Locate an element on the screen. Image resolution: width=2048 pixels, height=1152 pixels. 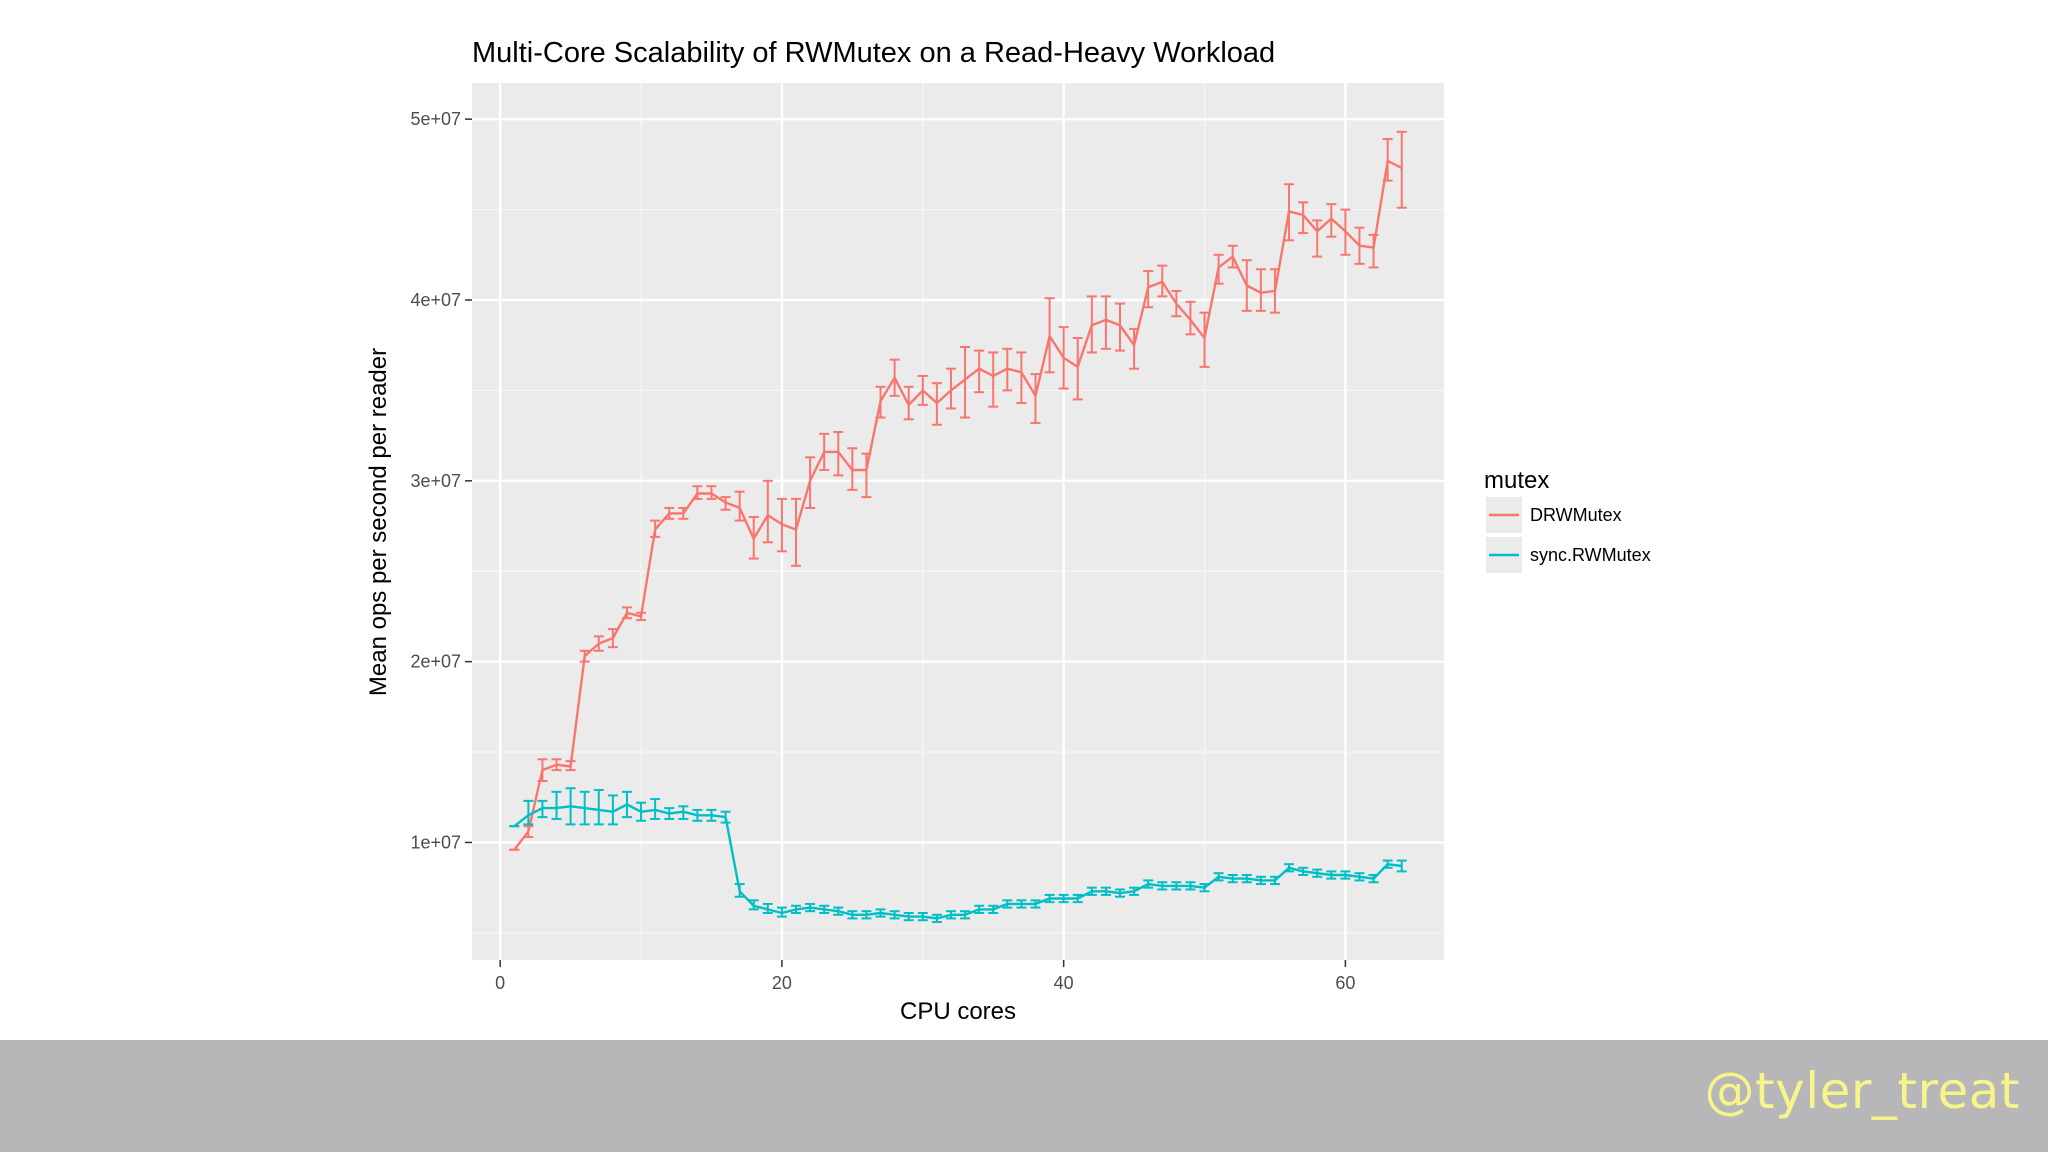
series-line is located at coordinates (957, 861).